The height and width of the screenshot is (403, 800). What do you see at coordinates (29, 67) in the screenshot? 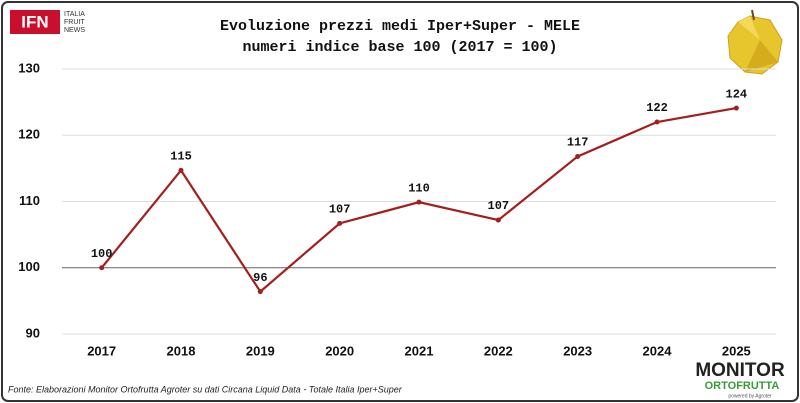
I see `y-tick-label: 130` at bounding box center [29, 67].